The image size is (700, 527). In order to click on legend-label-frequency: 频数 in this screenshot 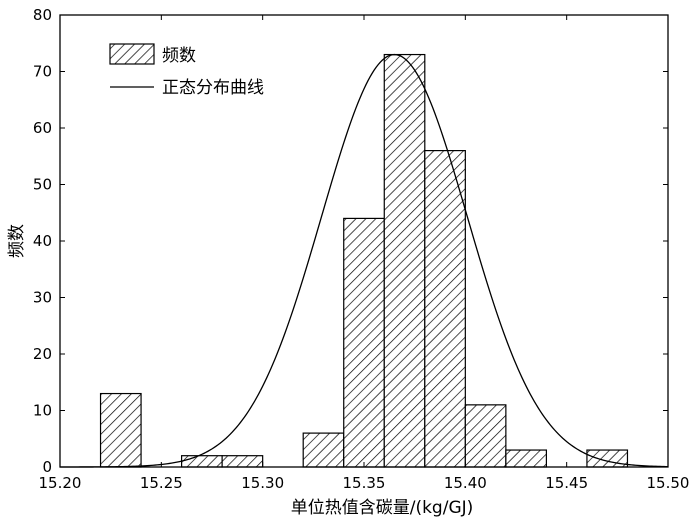, I will do `click(179, 56)`.